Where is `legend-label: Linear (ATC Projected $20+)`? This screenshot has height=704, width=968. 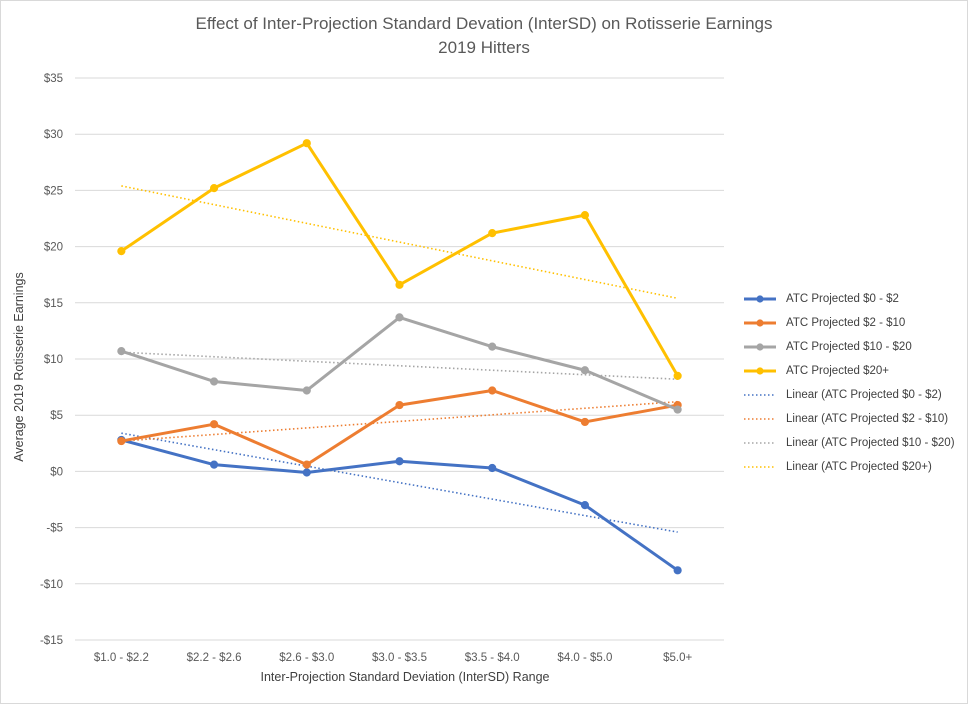 legend-label: Linear (ATC Projected $20+) is located at coordinates (859, 467).